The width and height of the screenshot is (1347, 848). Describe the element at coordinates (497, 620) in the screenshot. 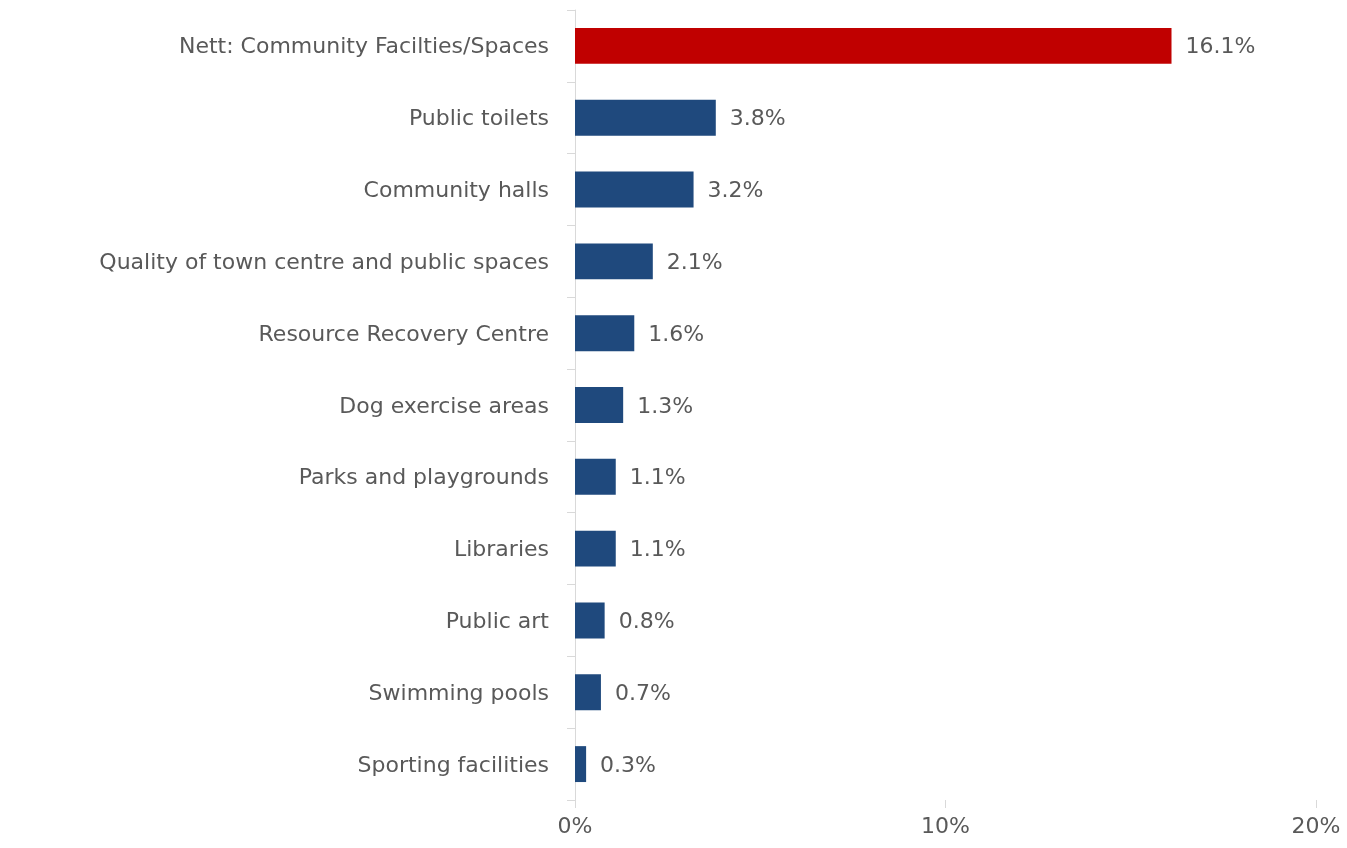

I see `y-tick-label: Public art` at that location.